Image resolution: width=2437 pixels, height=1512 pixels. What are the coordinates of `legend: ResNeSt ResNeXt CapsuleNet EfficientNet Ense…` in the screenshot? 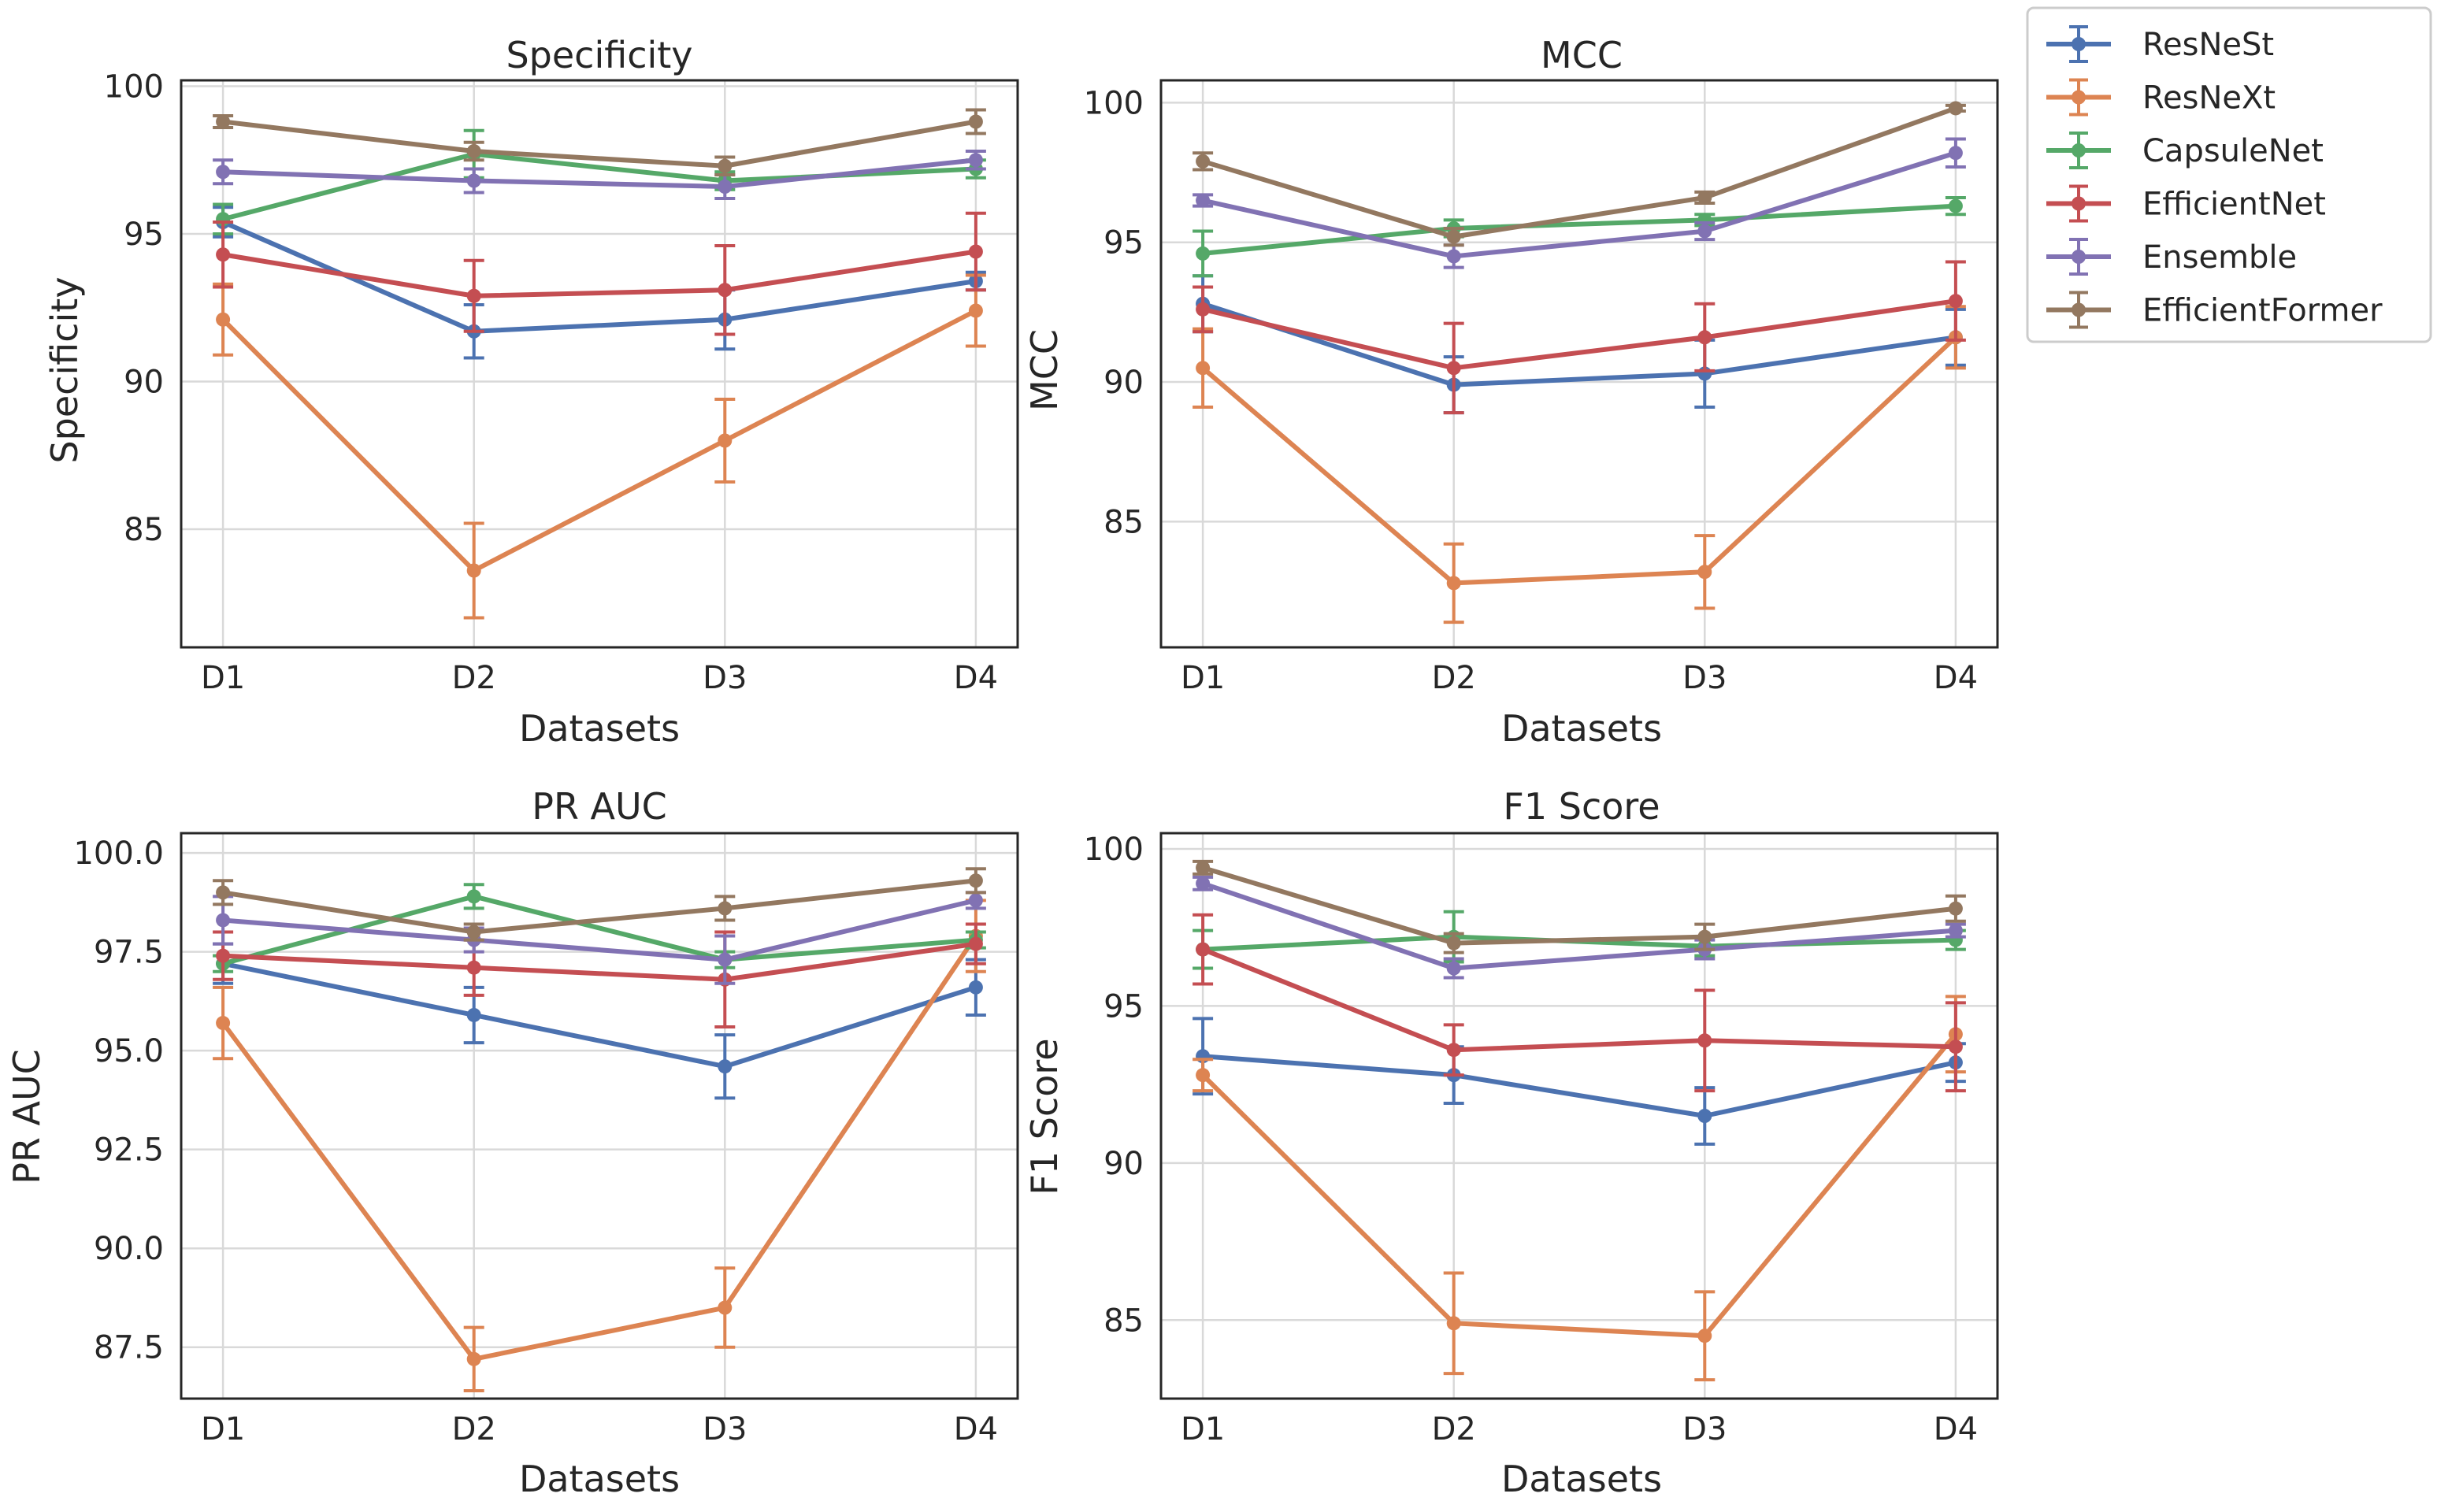 It's located at (2229, 174).